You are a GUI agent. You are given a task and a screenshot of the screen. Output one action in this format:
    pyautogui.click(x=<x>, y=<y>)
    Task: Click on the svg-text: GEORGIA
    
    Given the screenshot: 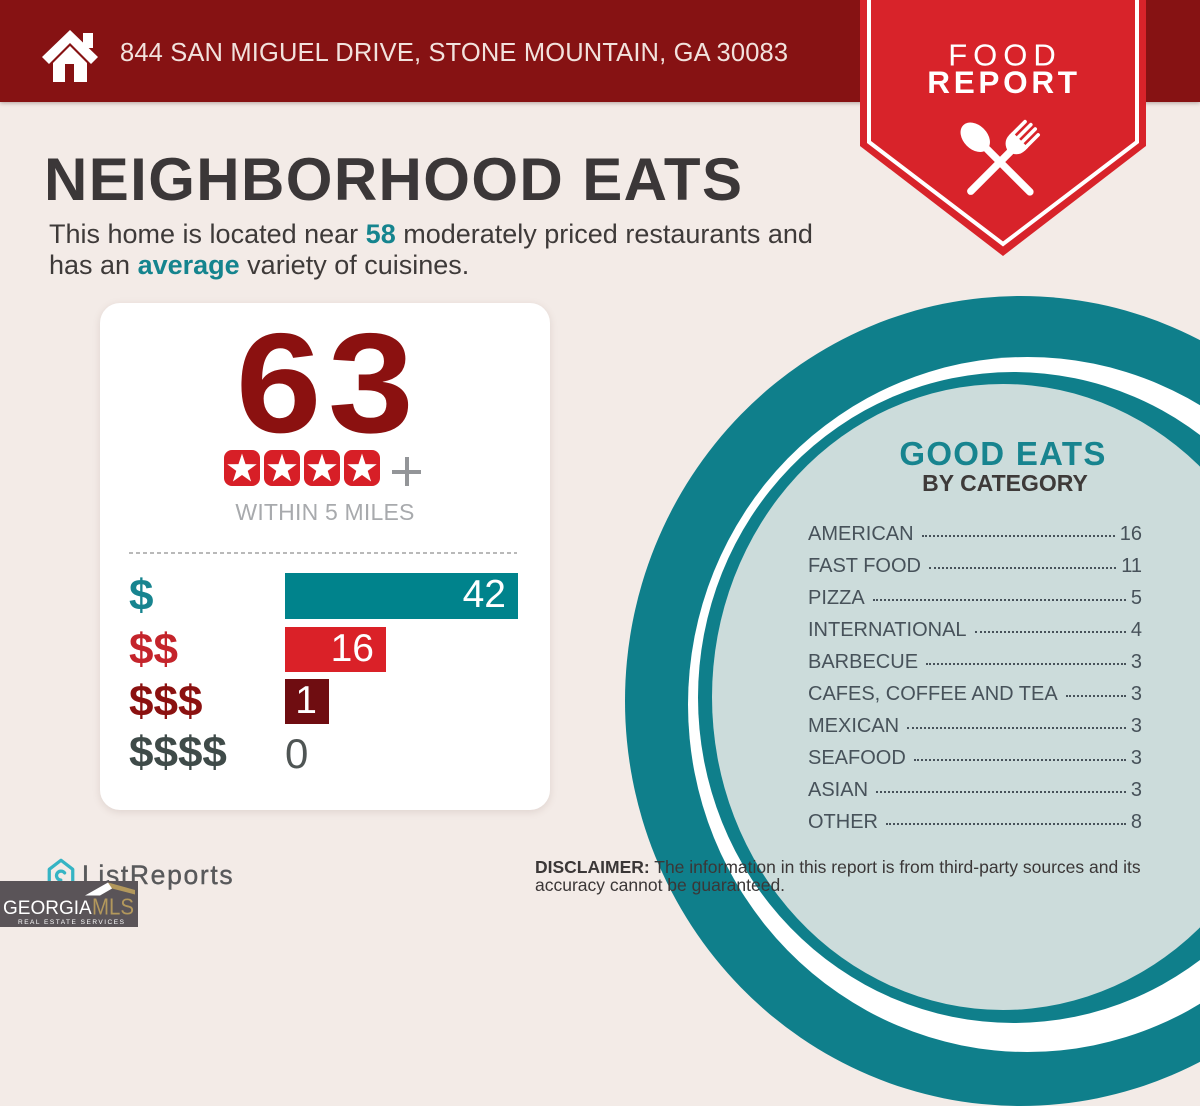 What is the action you would take?
    pyautogui.click(x=47, y=908)
    